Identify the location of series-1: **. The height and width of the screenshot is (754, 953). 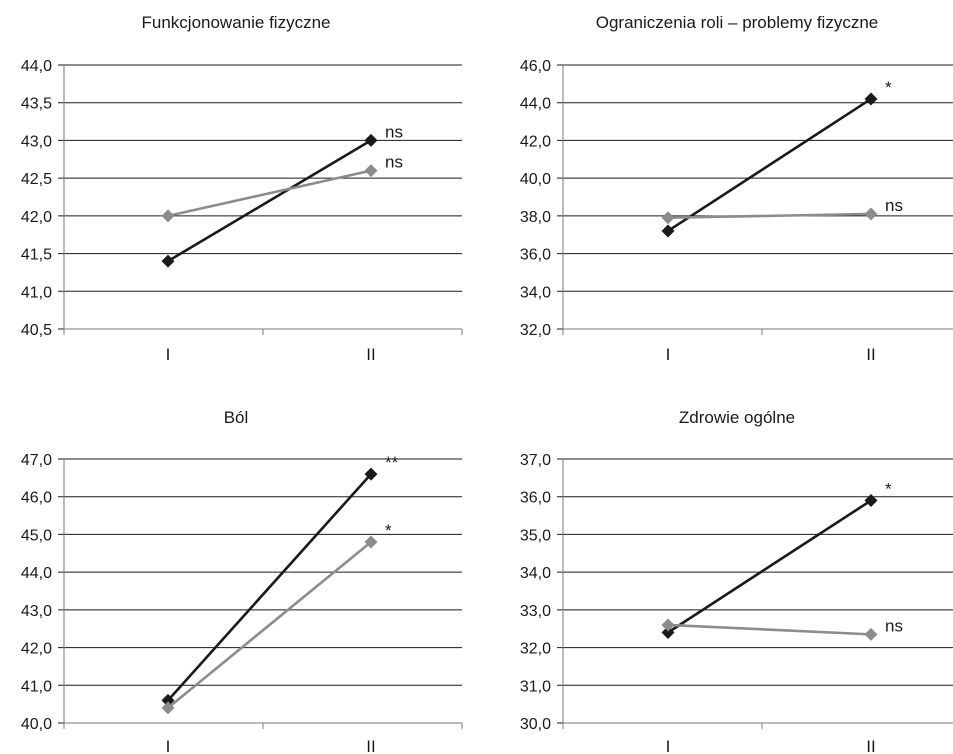
(280, 580).